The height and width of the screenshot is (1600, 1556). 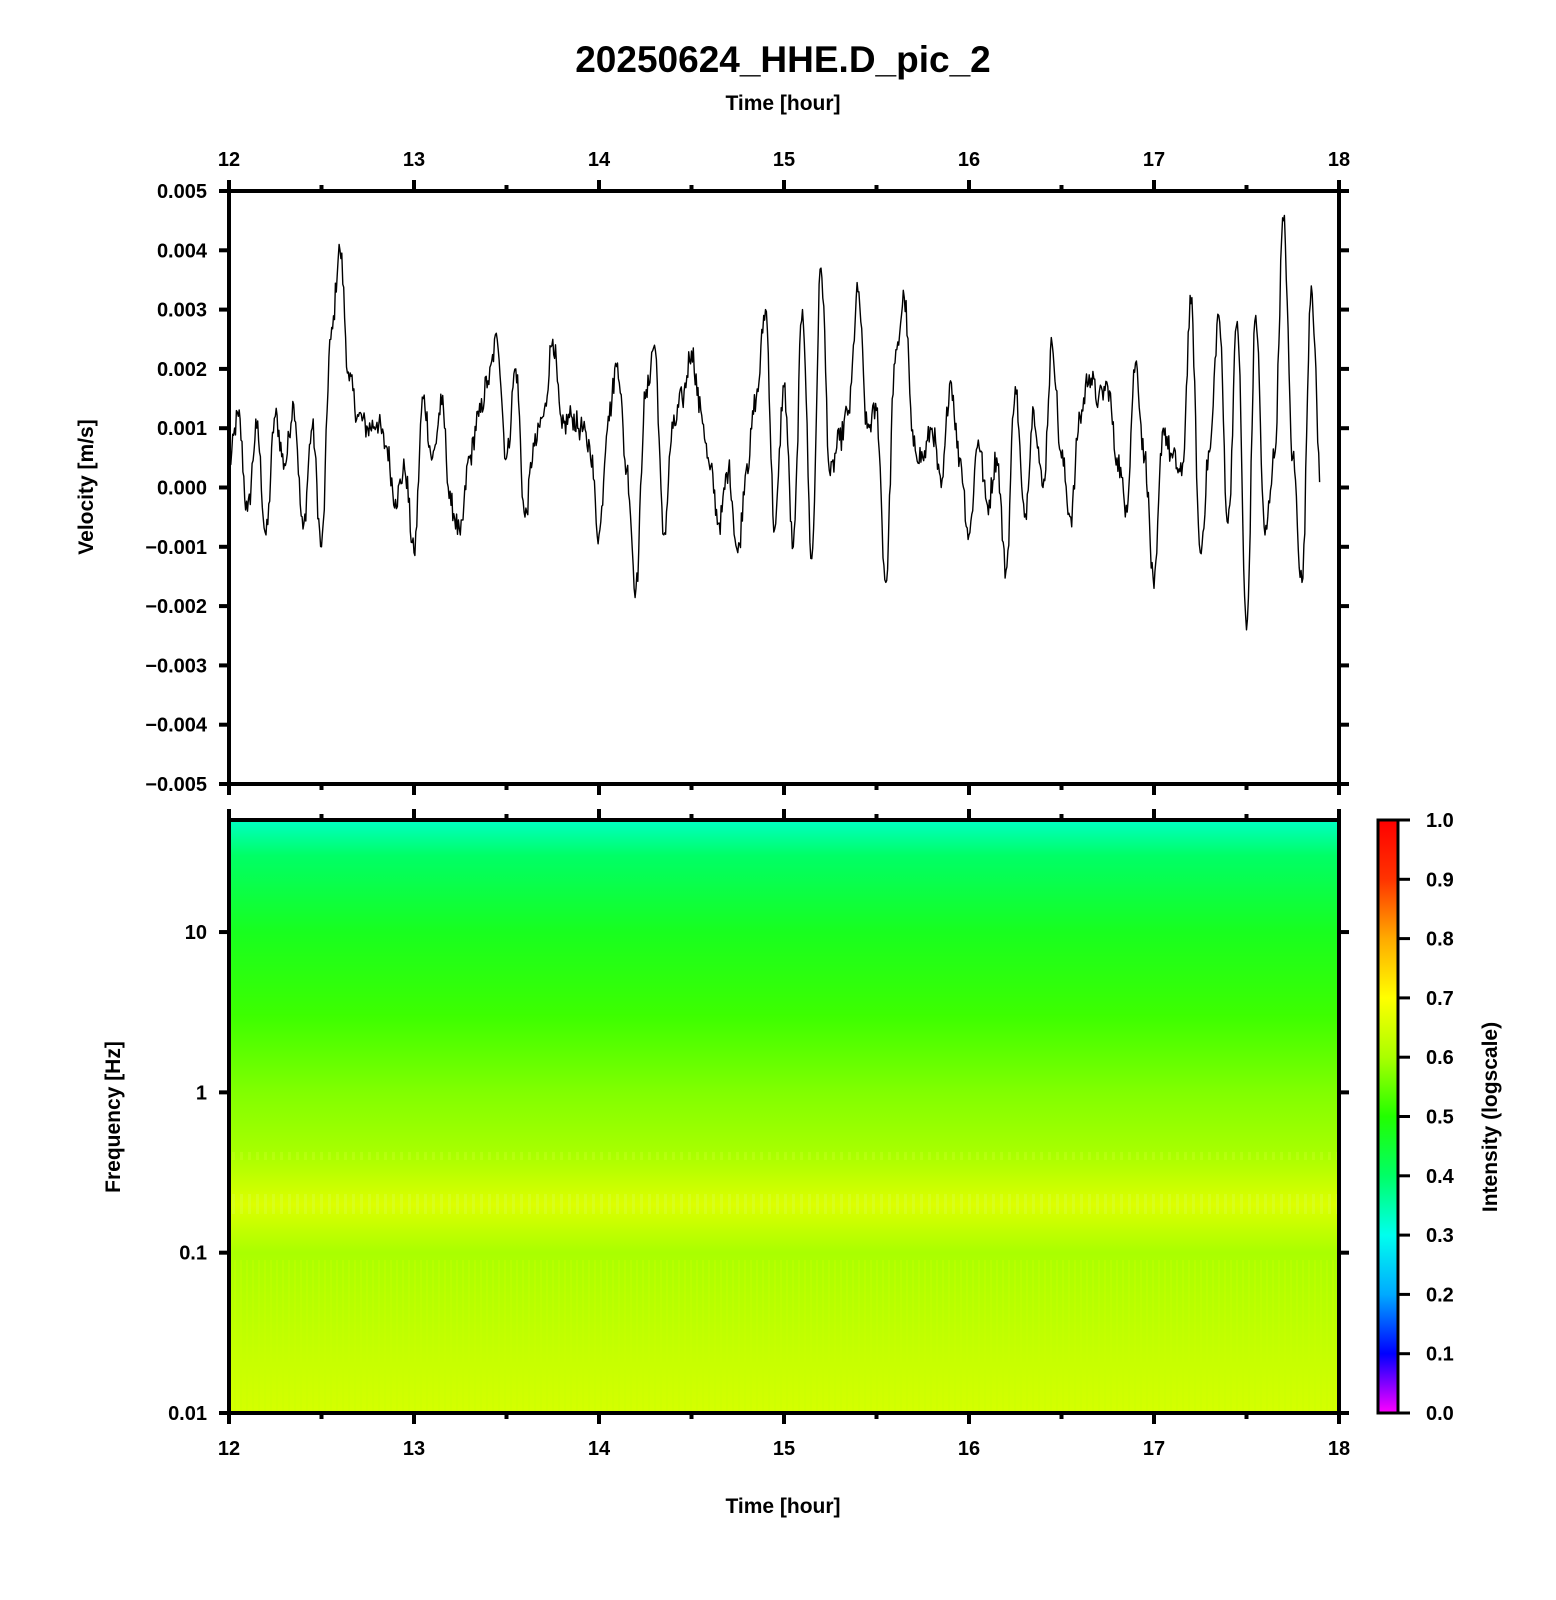 What do you see at coordinates (182, 489) in the screenshot?
I see `velocity-y-tick-label: 0.000` at bounding box center [182, 489].